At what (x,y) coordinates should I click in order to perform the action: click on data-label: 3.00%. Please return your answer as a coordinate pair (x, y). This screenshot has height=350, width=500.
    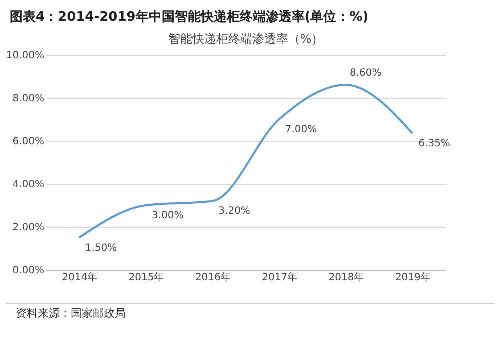
    Looking at the image, I should click on (168, 216).